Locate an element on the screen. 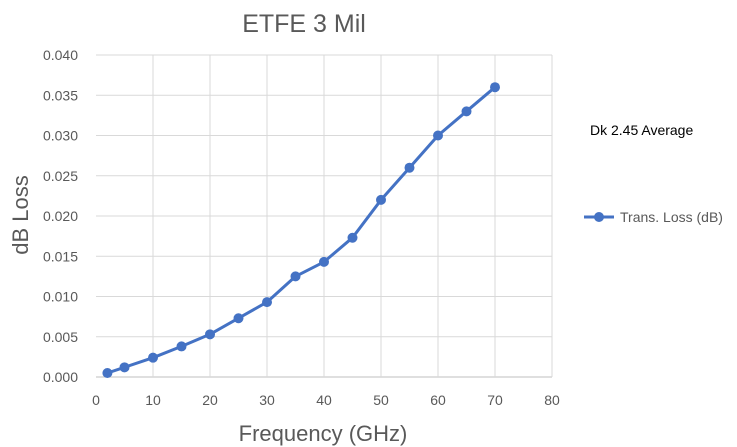 This screenshot has width=737, height=447. x-tick-label: 40 is located at coordinates (324, 400).